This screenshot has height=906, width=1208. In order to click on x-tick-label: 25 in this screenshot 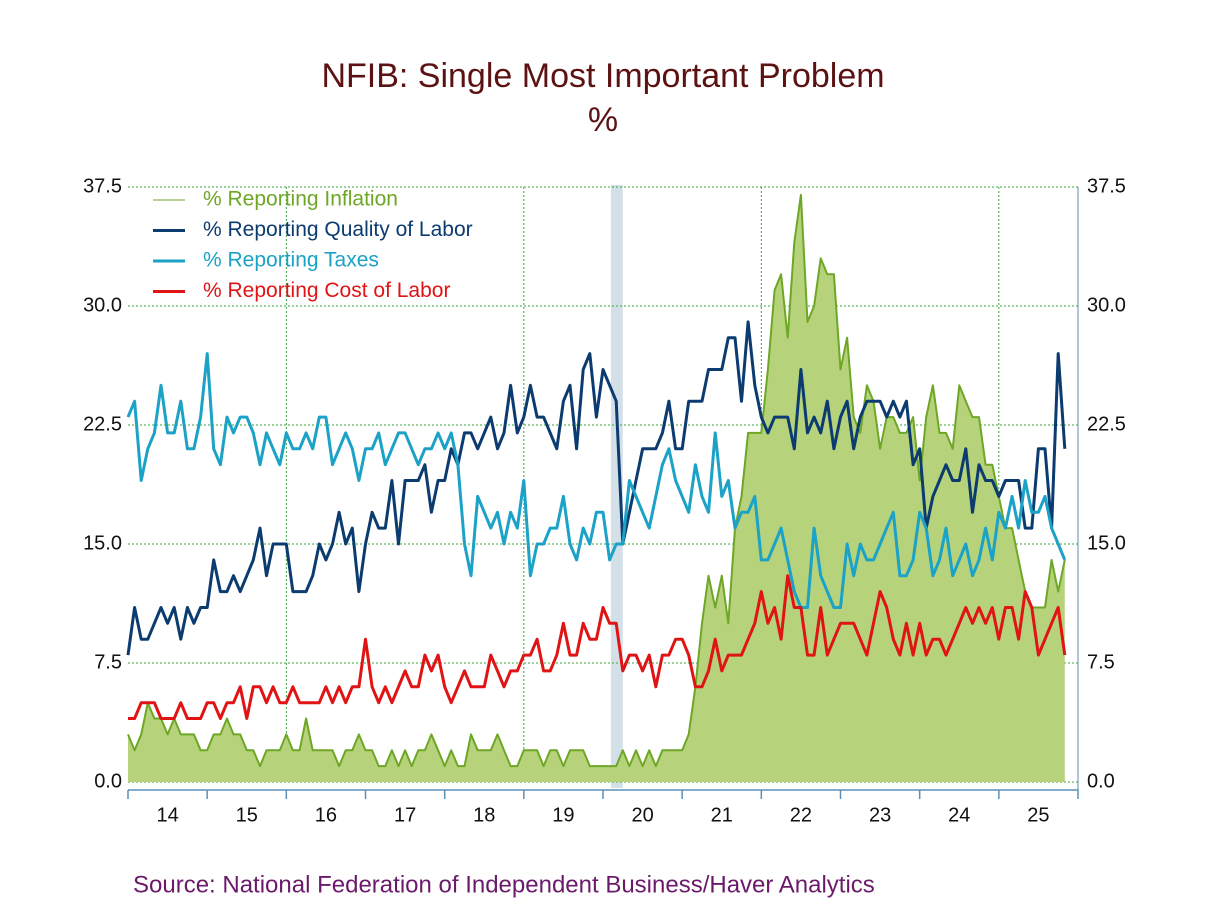, I will do `click(1038, 815)`.